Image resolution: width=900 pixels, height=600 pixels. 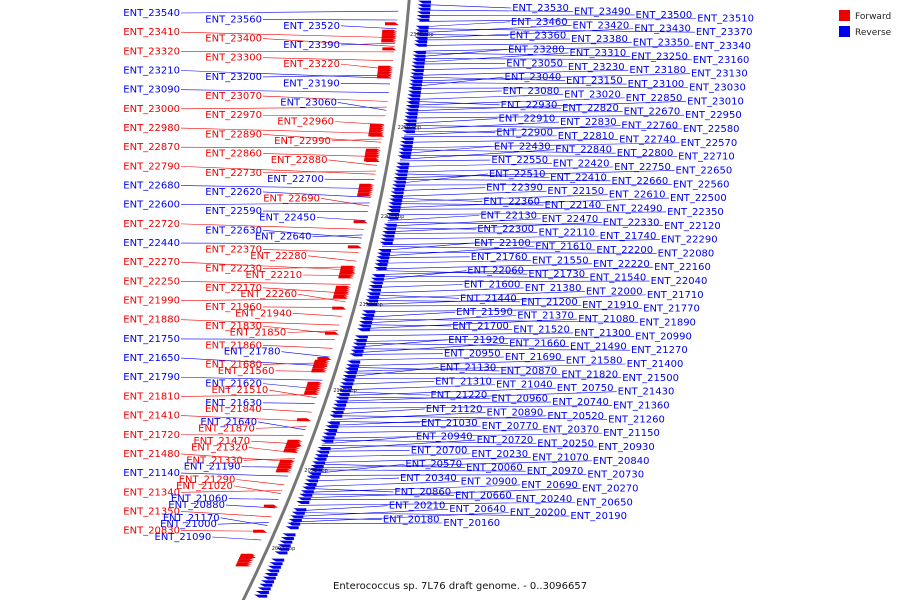 I want to click on gene-label: ENT_23030, so click(x=717, y=87).